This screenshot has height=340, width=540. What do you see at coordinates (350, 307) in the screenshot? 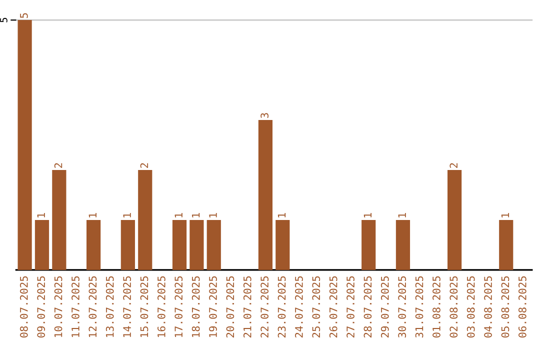
I see `x-tick-label: 27.07.2025` at bounding box center [350, 307].